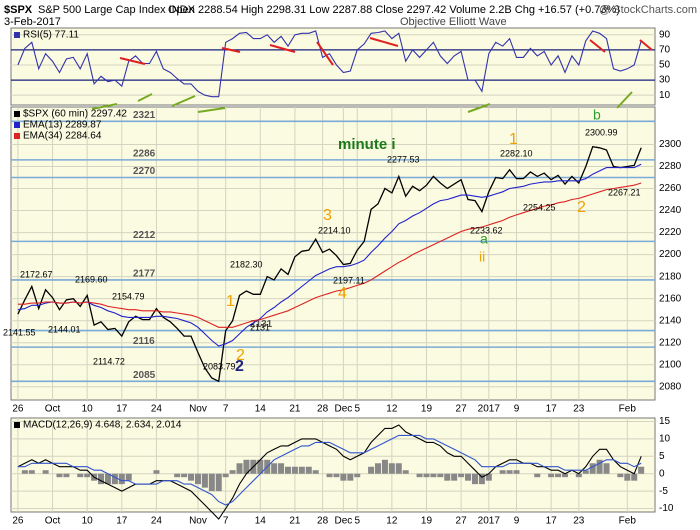 This screenshot has height=530, width=700. I want to click on annotation: 4, so click(342, 293).